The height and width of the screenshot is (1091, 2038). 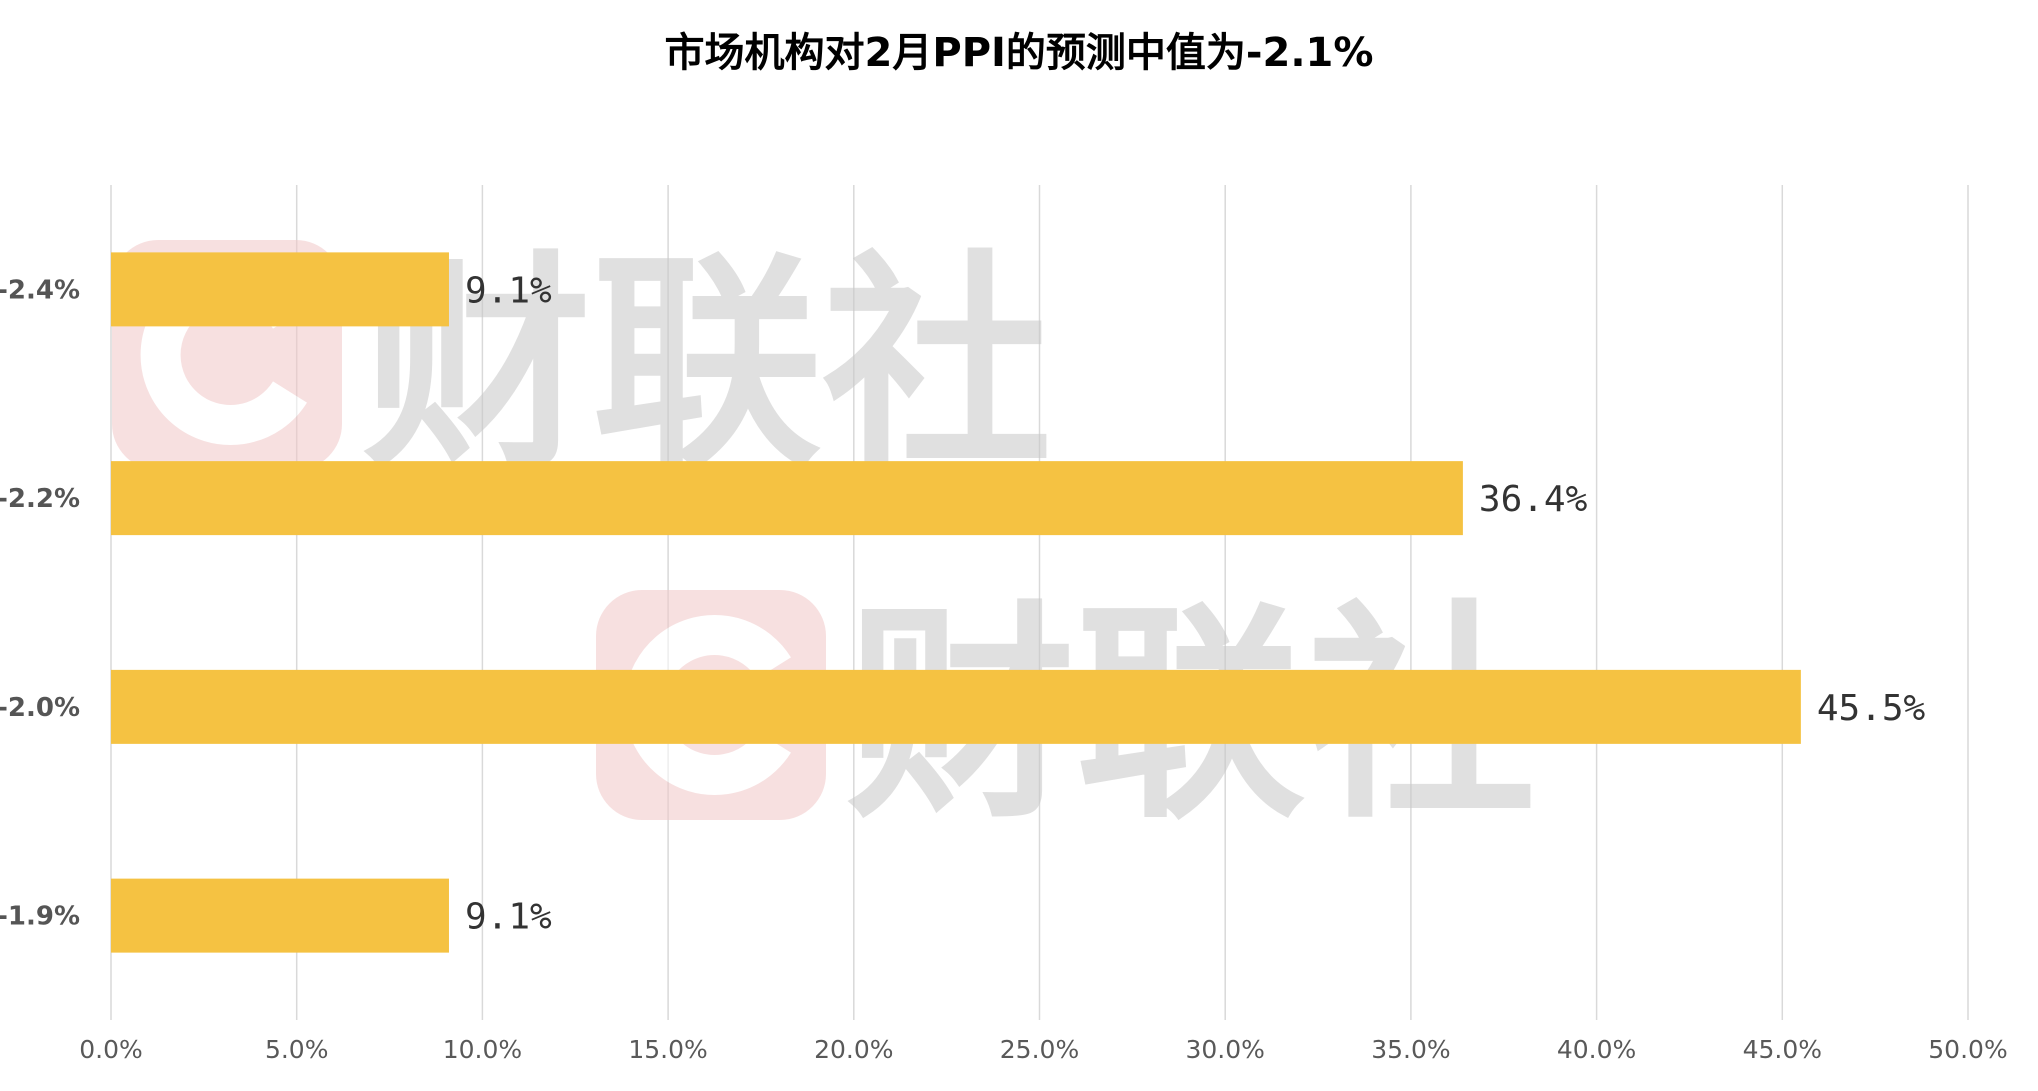 What do you see at coordinates (1039, 1049) in the screenshot?
I see `x-tick-label: 25.0%` at bounding box center [1039, 1049].